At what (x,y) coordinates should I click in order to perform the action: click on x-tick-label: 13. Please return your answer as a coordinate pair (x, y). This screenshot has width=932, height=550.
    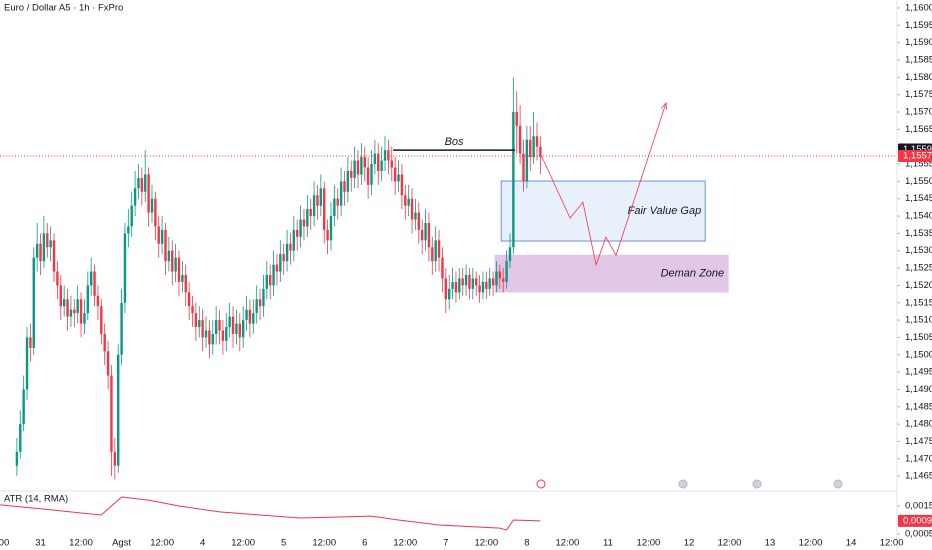
    Looking at the image, I should click on (770, 543).